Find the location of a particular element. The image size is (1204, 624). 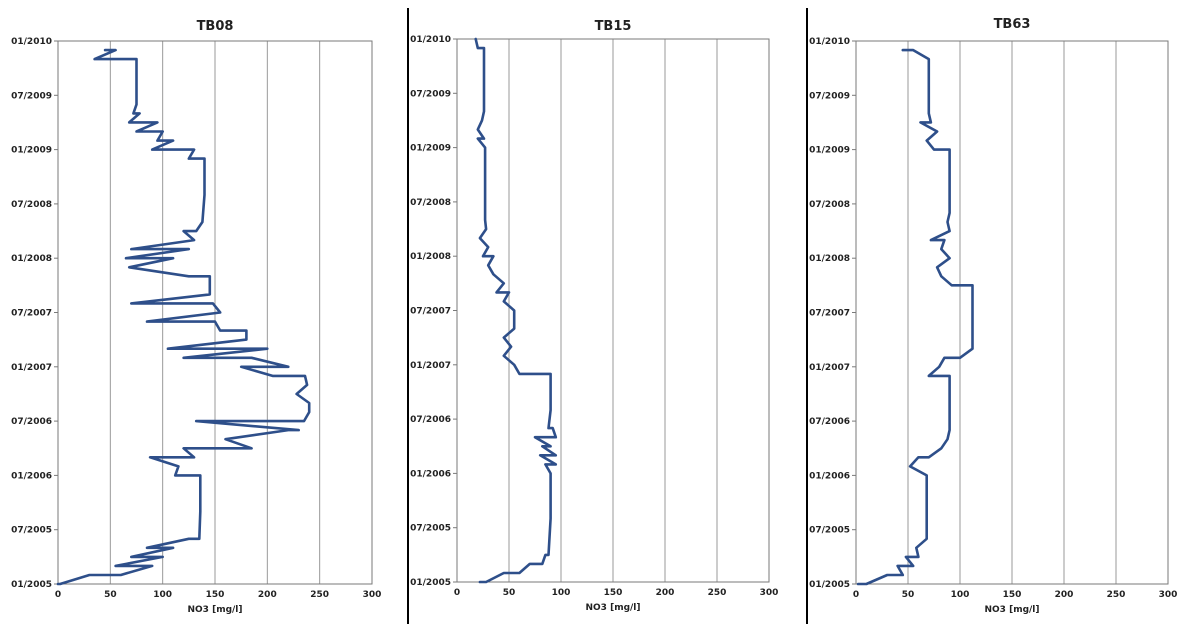

chart-title: TB08 is located at coordinates (215, 26).